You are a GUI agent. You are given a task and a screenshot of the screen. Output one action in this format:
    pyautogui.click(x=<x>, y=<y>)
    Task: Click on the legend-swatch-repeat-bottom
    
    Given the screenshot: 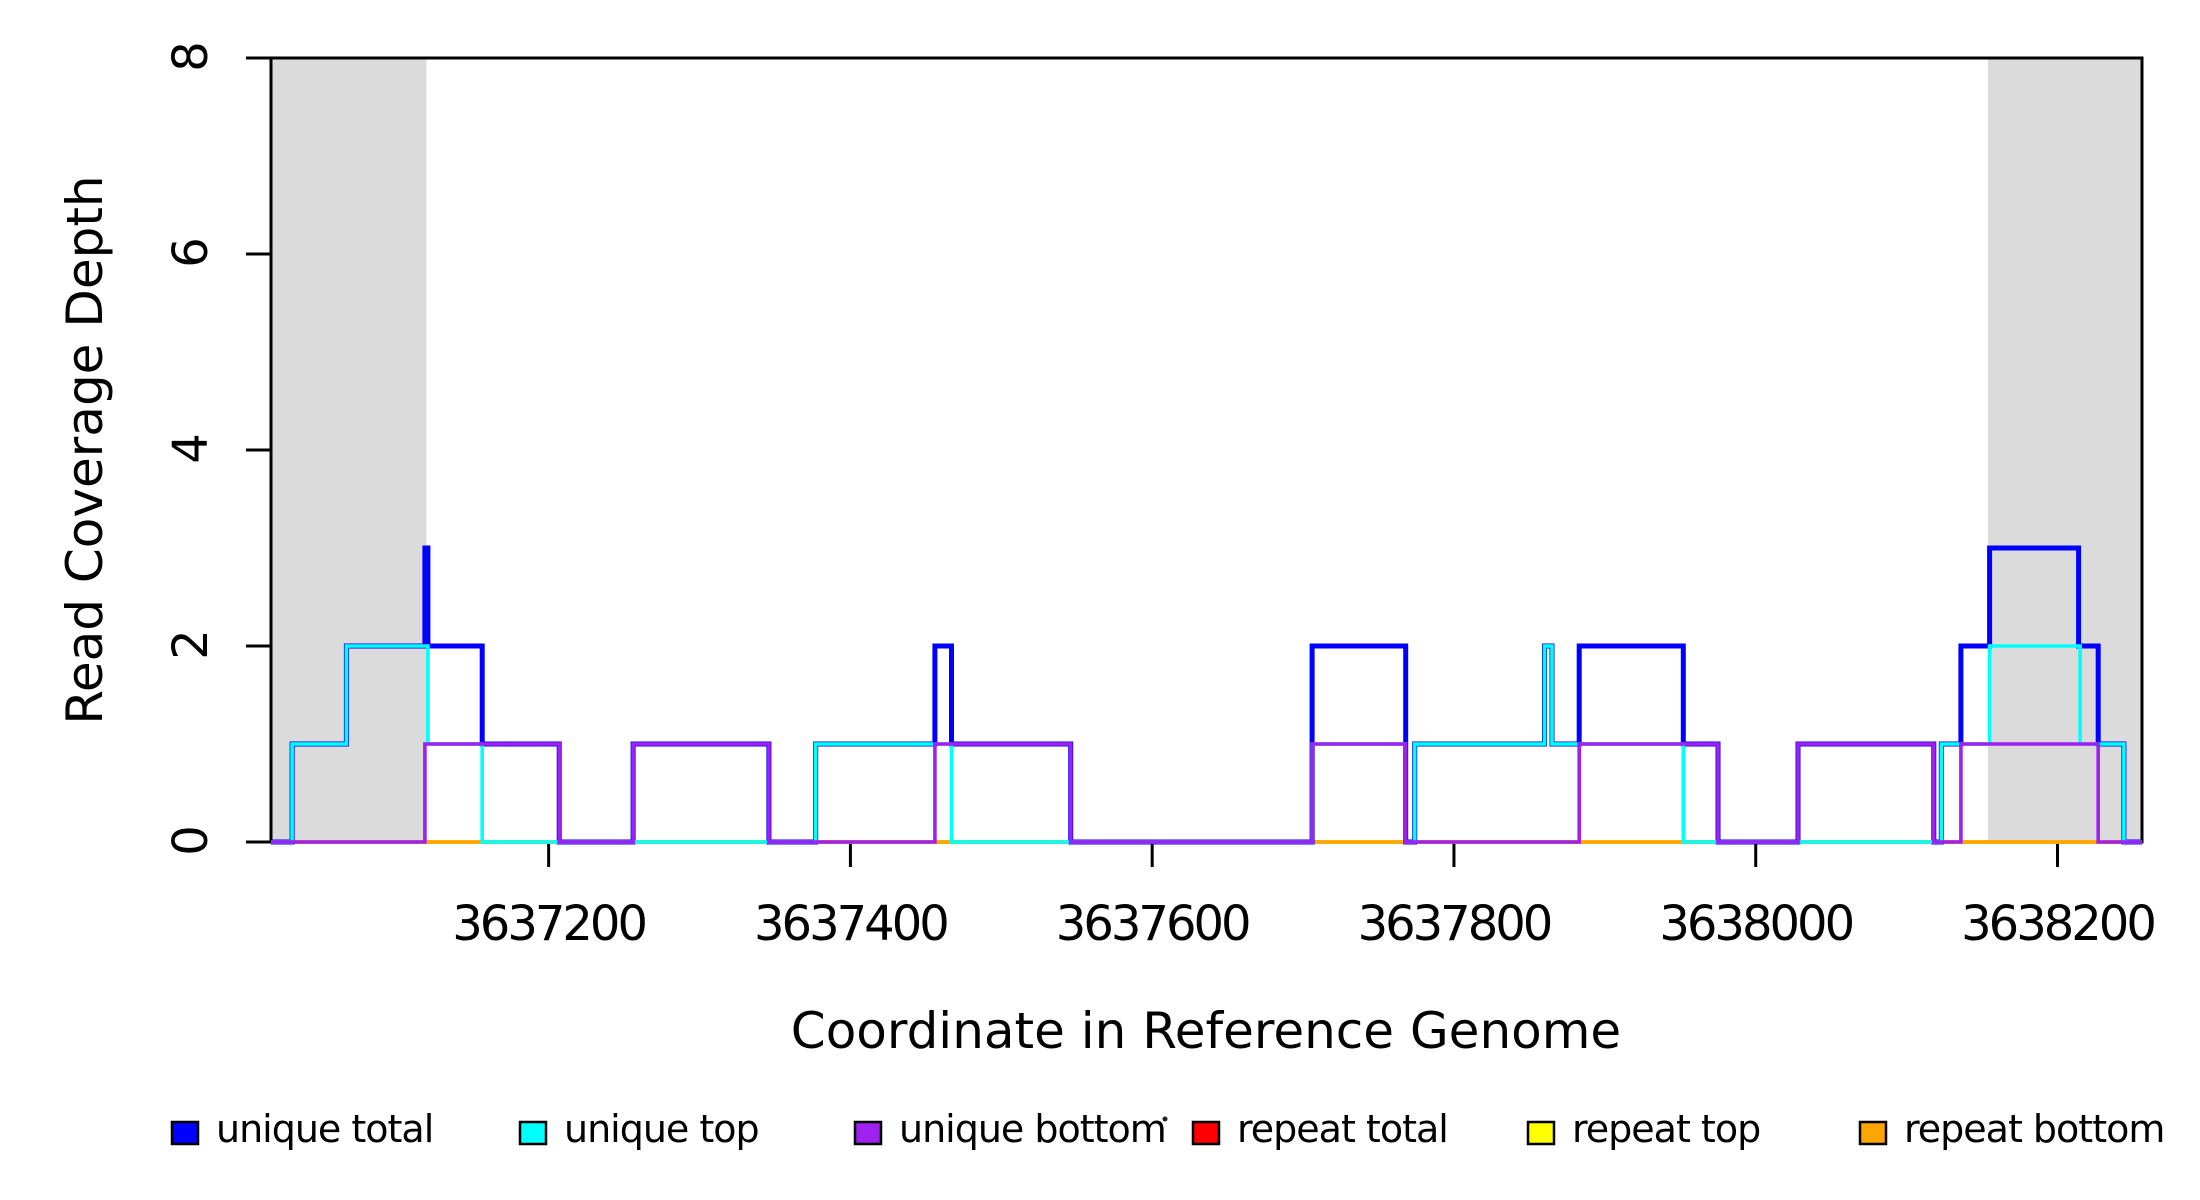 What is the action you would take?
    pyautogui.click(x=1873, y=1133)
    